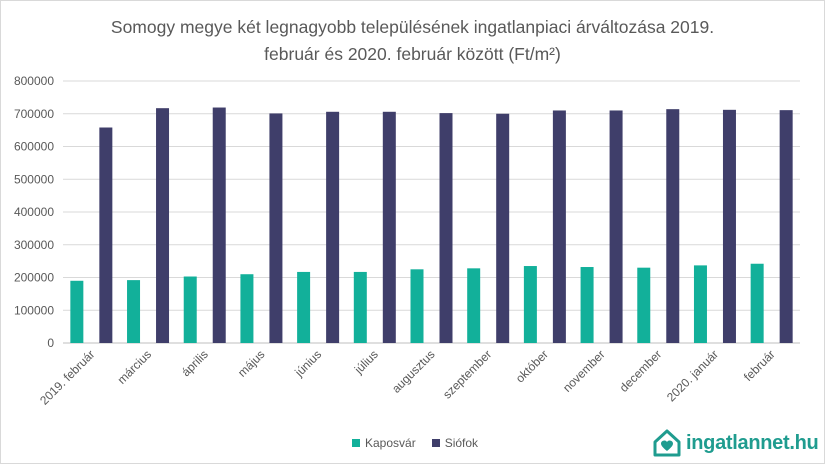 Image resolution: width=825 pixels, height=464 pixels. Describe the element at coordinates (34, 179) in the screenshot. I see `y-tick-label: 500000` at that location.